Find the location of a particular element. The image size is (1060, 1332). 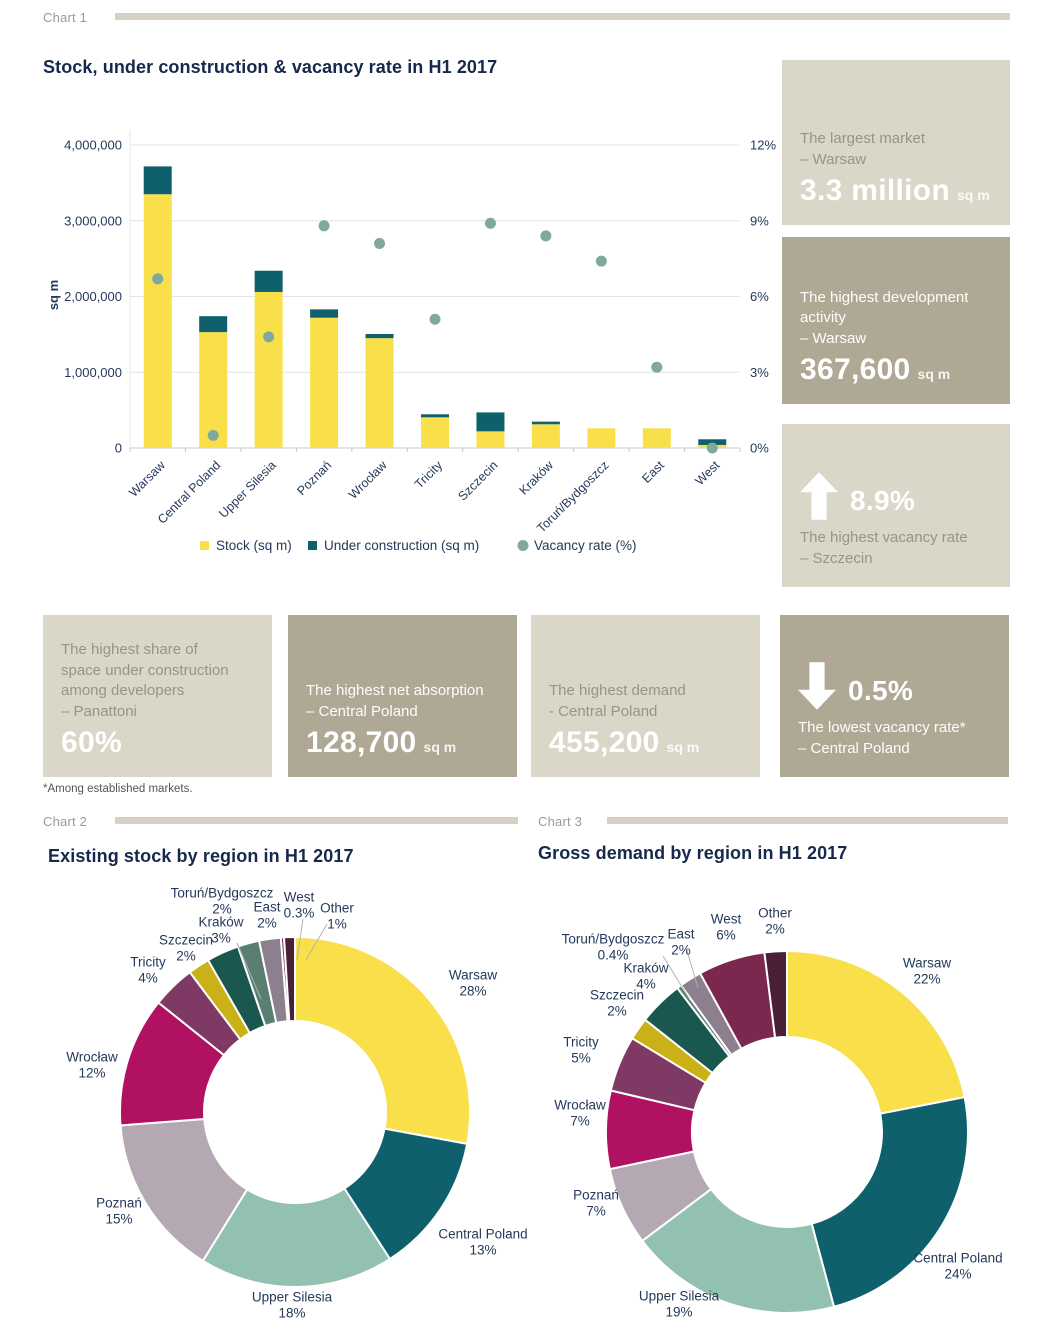

donut-label-value: 12% is located at coordinates (92, 1073).